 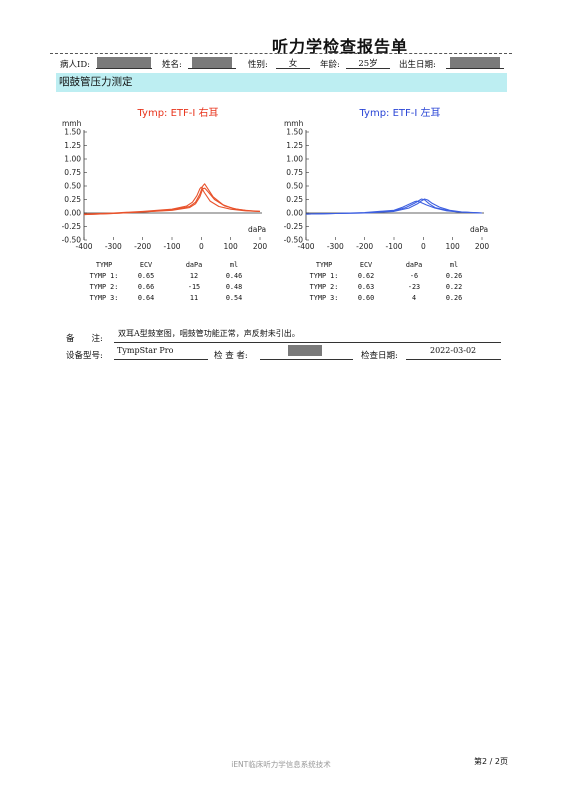 What do you see at coordinates (72, 186) in the screenshot?
I see `y-tick-label: 0.50` at bounding box center [72, 186].